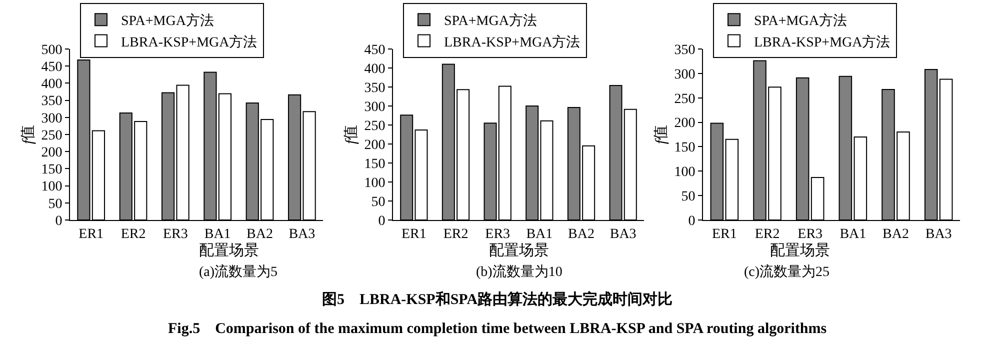 This screenshot has width=995, height=347. What do you see at coordinates (238, 272) in the screenshot?
I see `text: (a)流数量为5` at bounding box center [238, 272].